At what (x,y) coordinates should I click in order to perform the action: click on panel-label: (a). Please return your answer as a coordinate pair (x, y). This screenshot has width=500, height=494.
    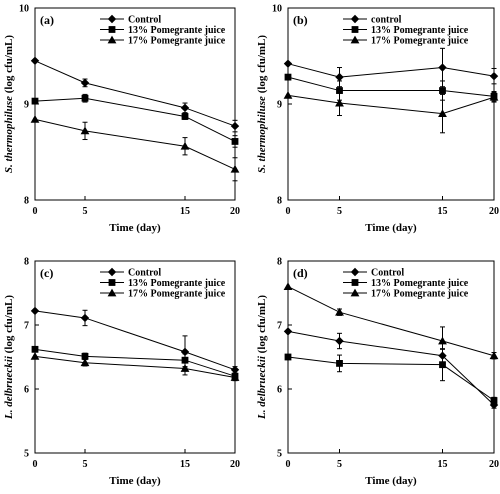
    Looking at the image, I should click on (47, 20).